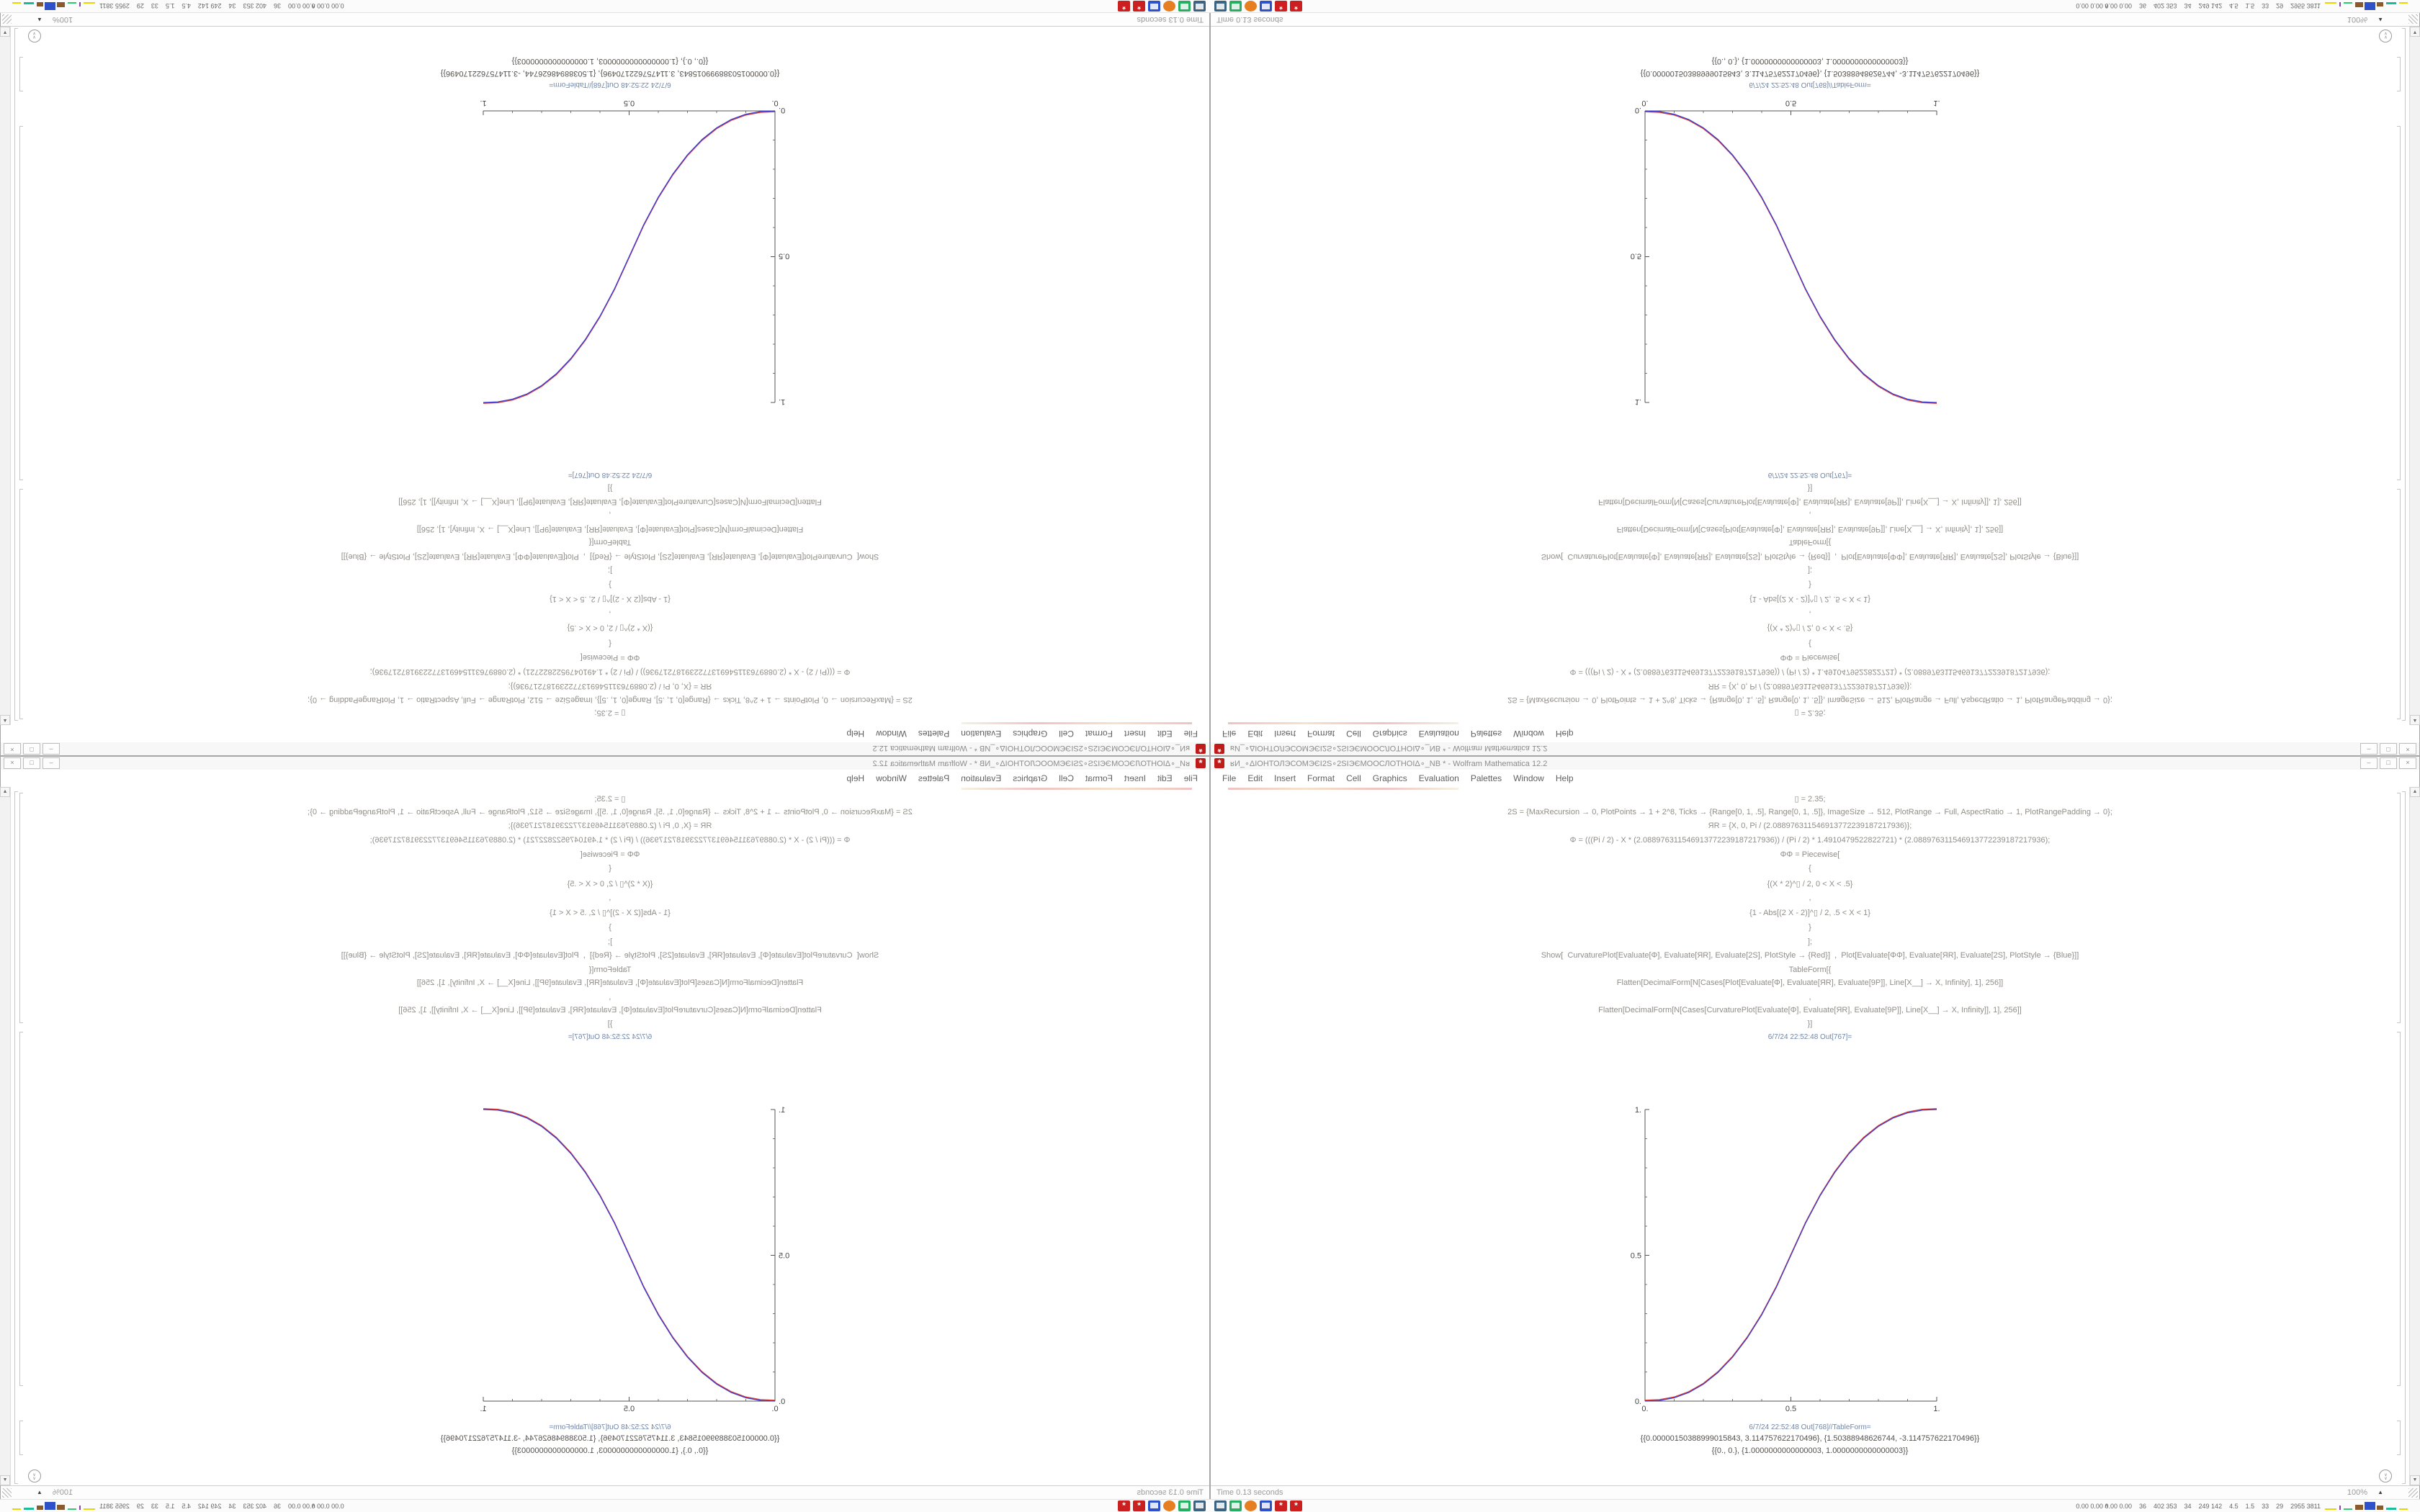  I want to click on code-line: ▯ = 2.35;, so click(1810, 712).